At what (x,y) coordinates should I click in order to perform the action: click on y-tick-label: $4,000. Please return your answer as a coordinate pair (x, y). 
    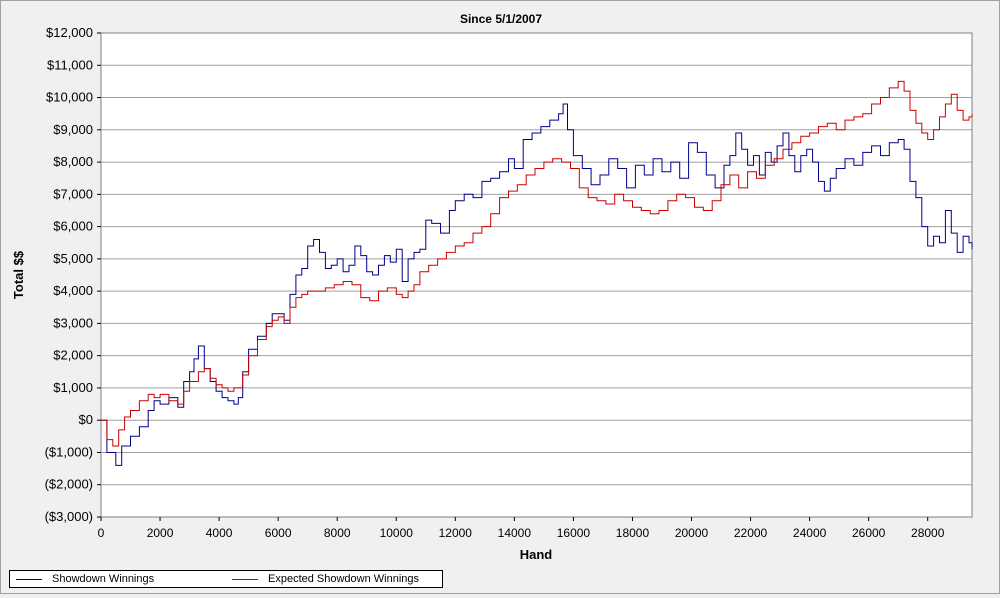
    Looking at the image, I should click on (73, 290).